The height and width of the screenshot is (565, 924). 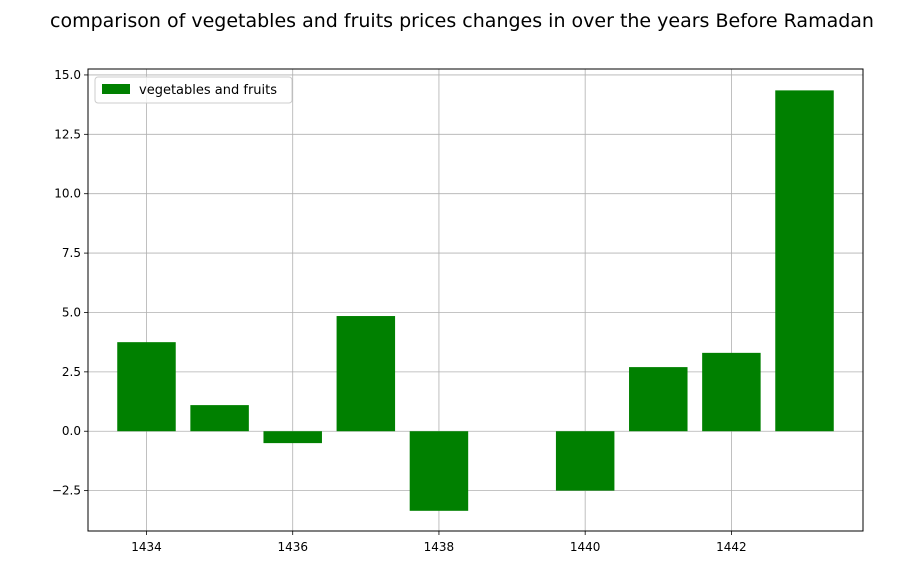 I want to click on legend-box, so click(x=193, y=90).